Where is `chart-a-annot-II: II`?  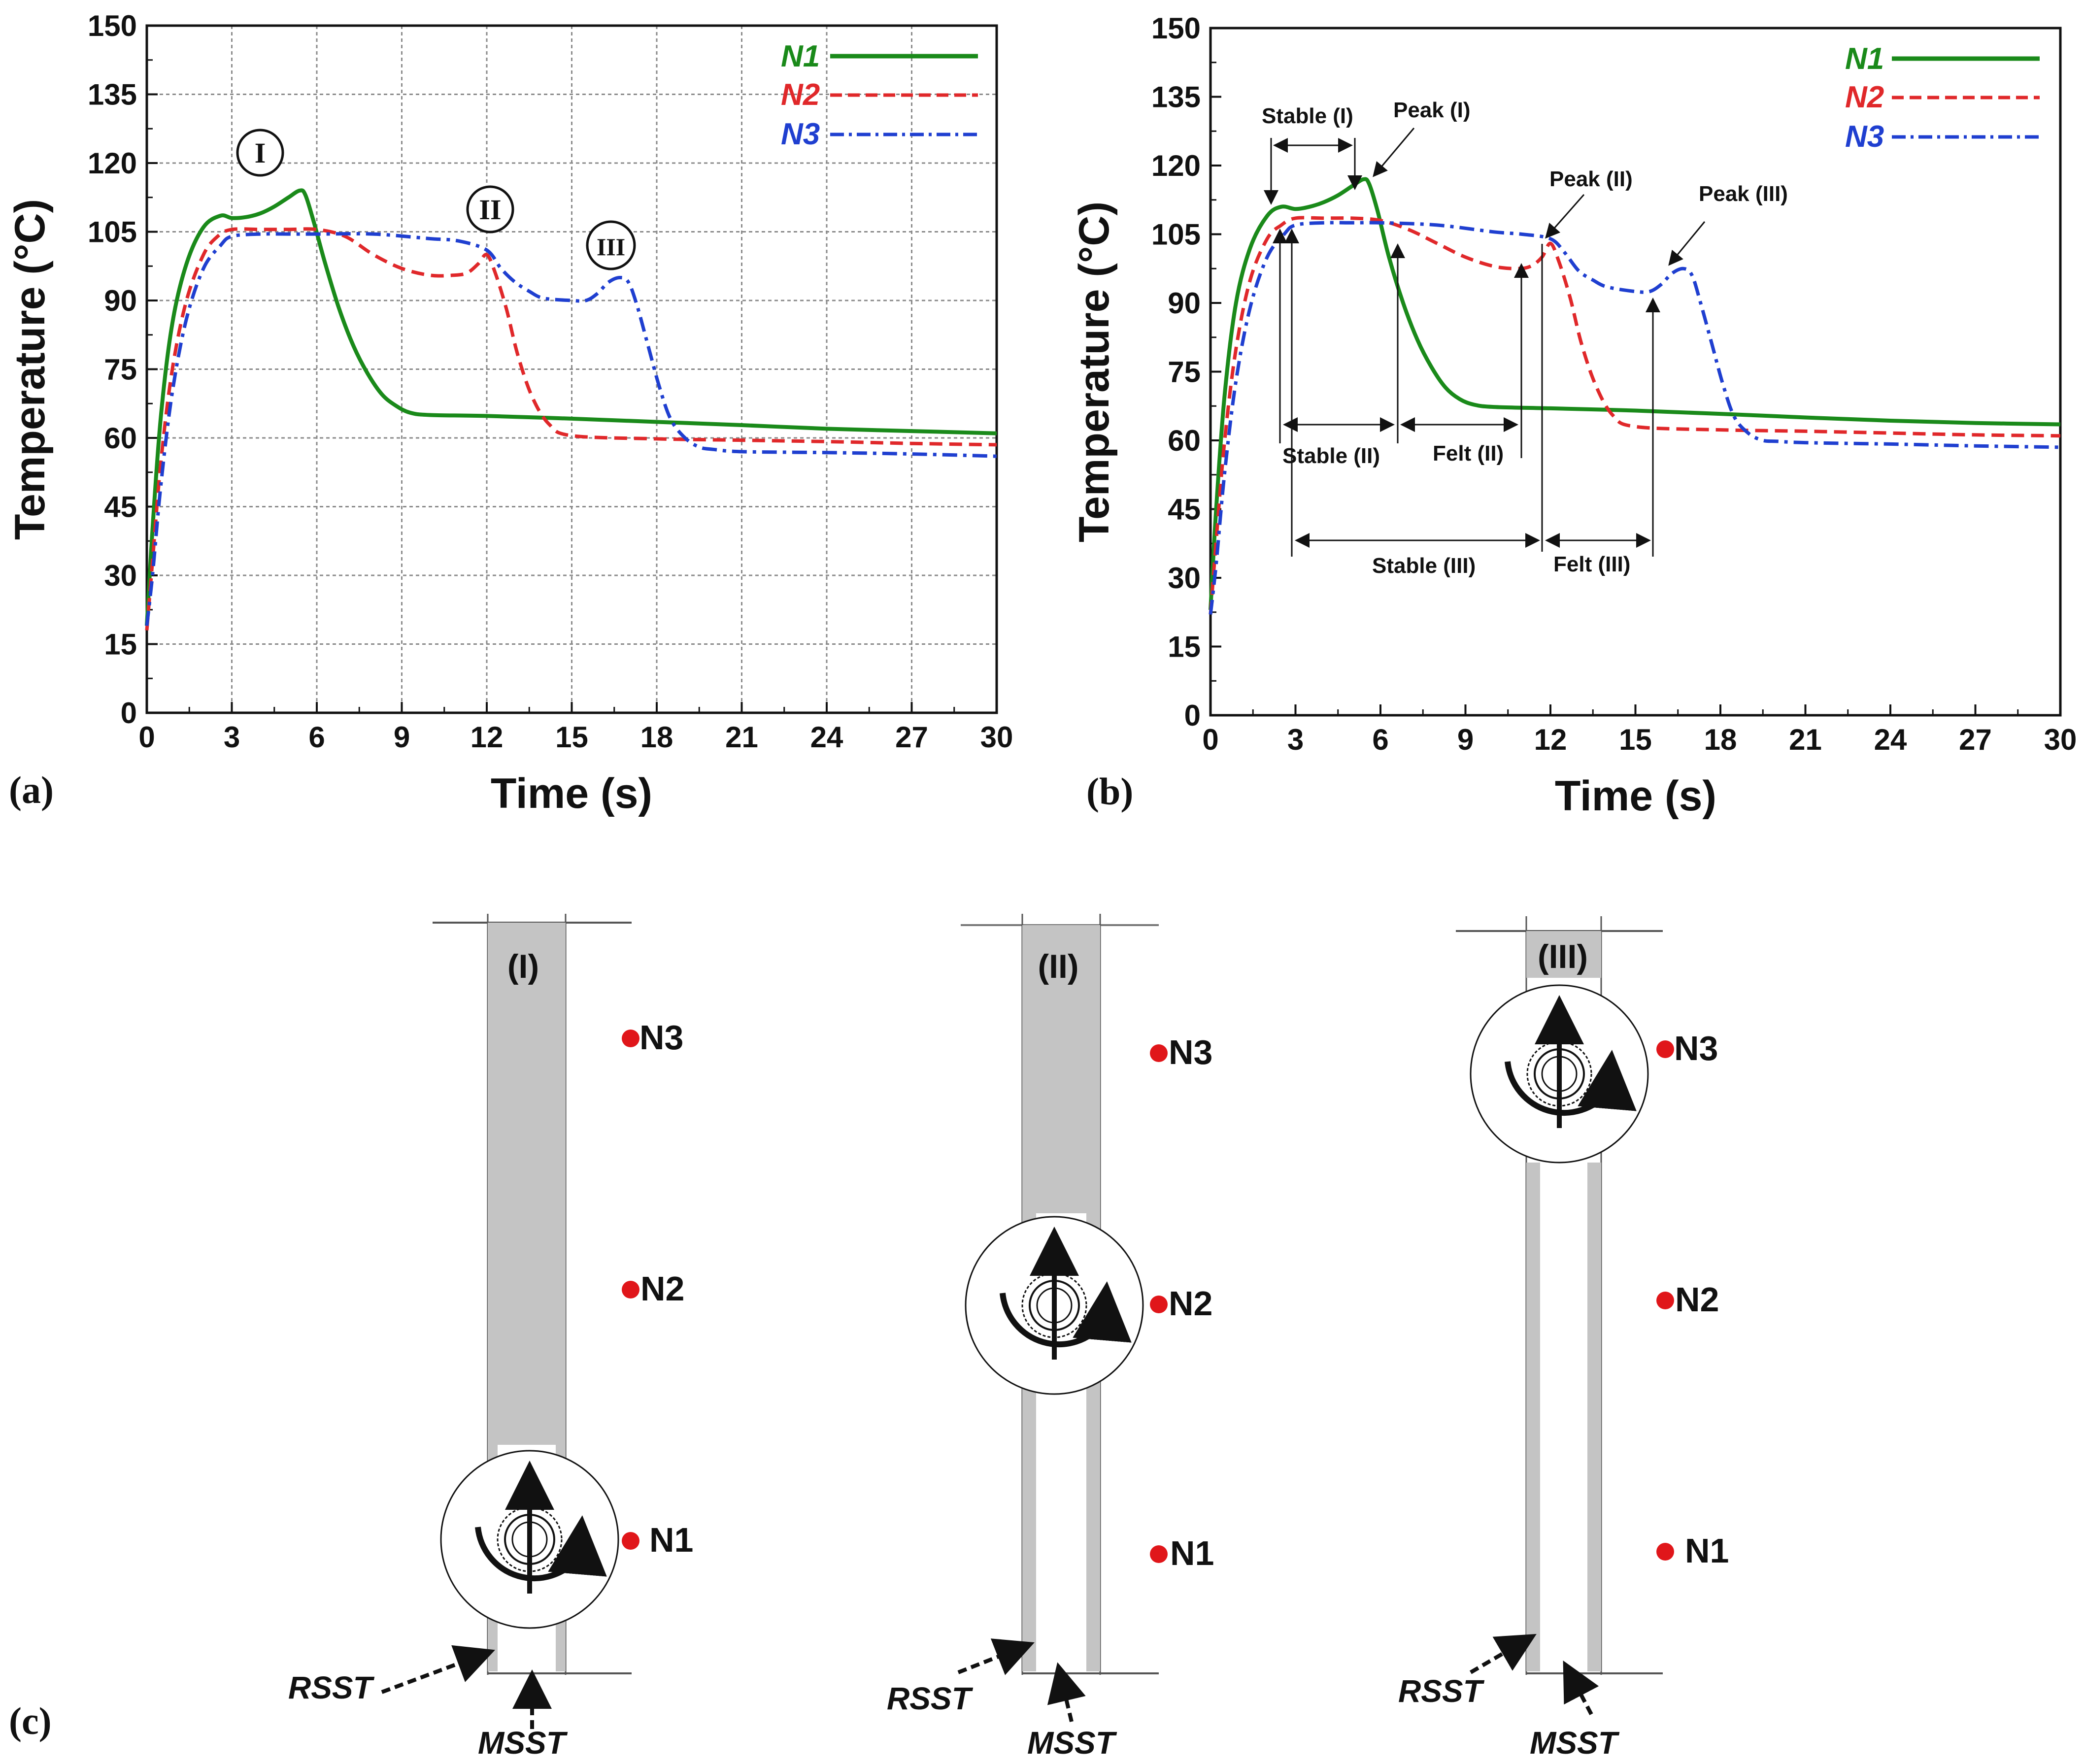 chart-a-annot-II: II is located at coordinates (490, 209).